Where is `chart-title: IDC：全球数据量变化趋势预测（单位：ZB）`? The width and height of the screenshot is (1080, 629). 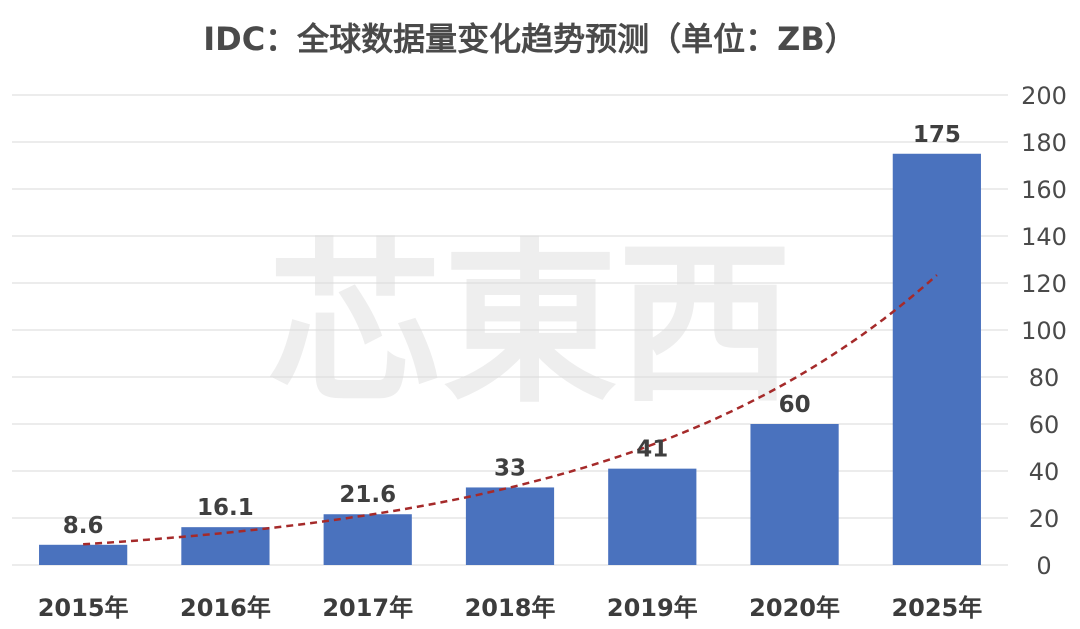
chart-title: IDC：全球数据量变化趋势预测（单位：ZB） is located at coordinates (530, 39).